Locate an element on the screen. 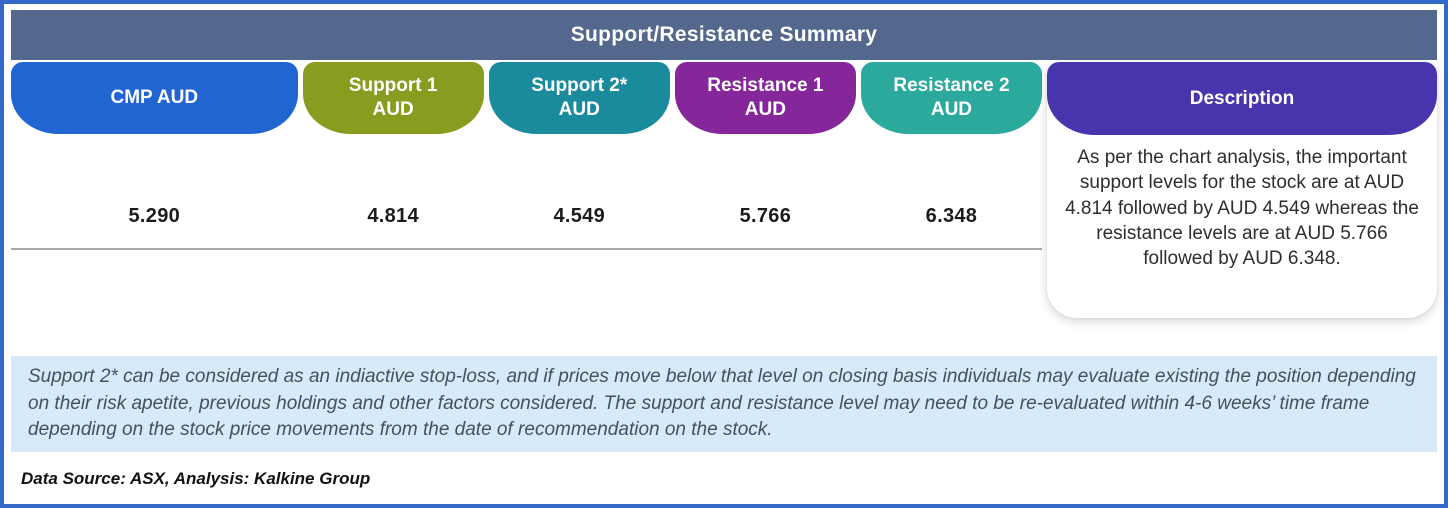 The height and width of the screenshot is (508, 1448). column-header-support-2: Support 2* AUD is located at coordinates (579, 98).